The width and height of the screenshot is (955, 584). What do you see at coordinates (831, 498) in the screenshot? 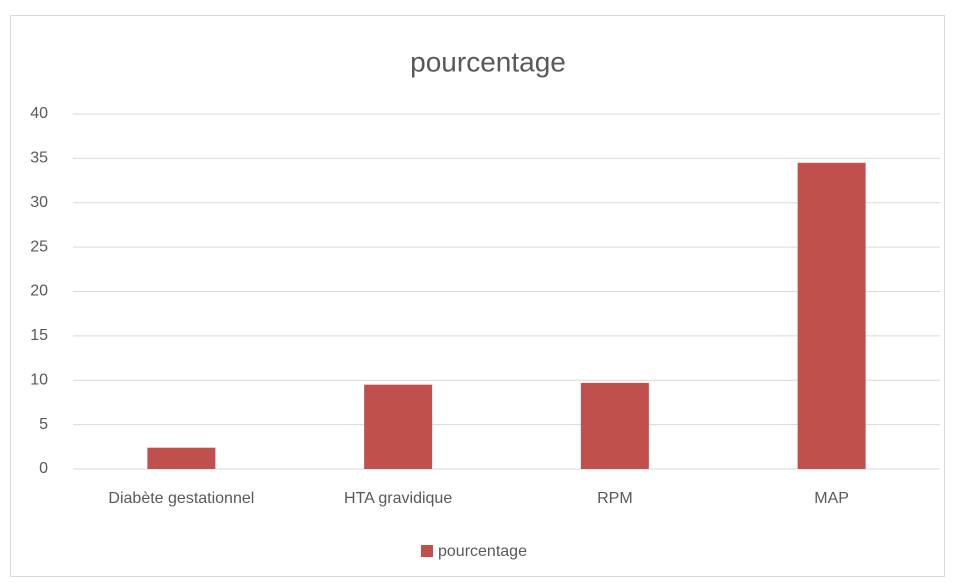
I see `x-tick-label: MAP` at bounding box center [831, 498].